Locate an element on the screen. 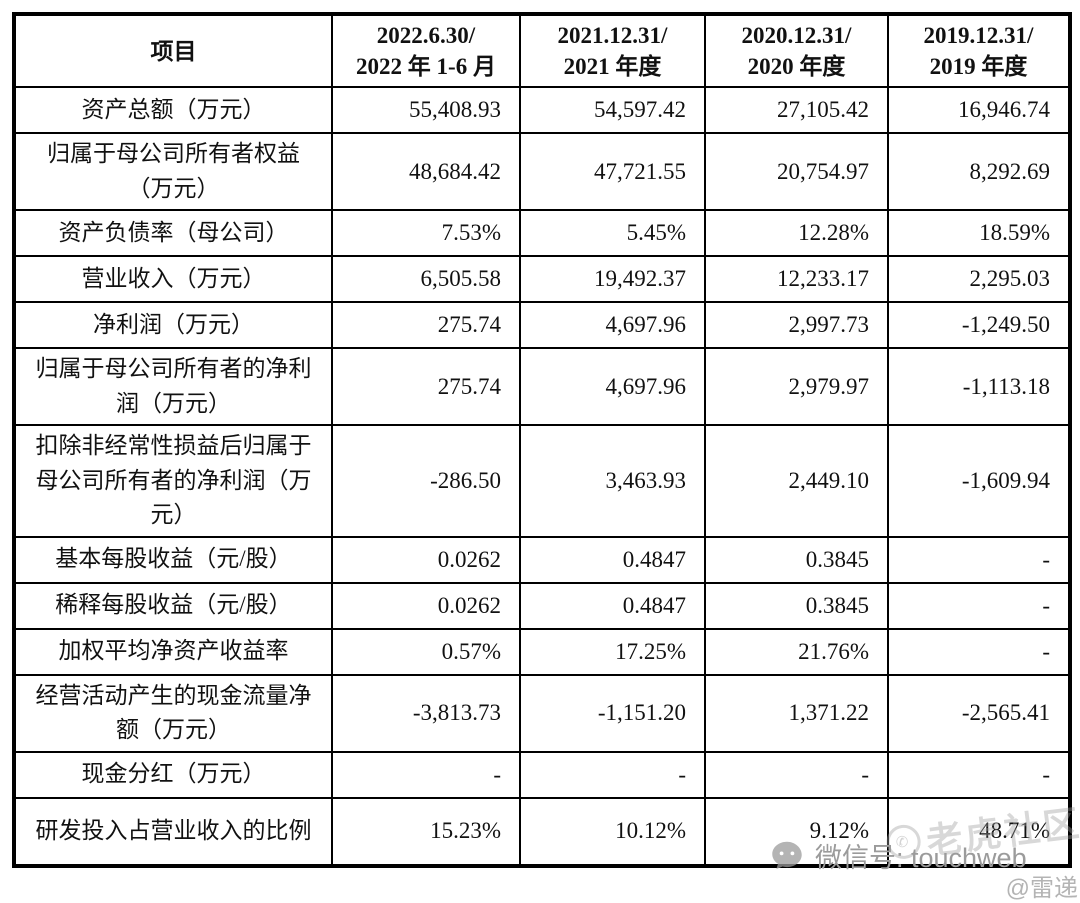 This screenshot has height=903, width=1080. value-cell: 15.23% is located at coordinates (426, 831).